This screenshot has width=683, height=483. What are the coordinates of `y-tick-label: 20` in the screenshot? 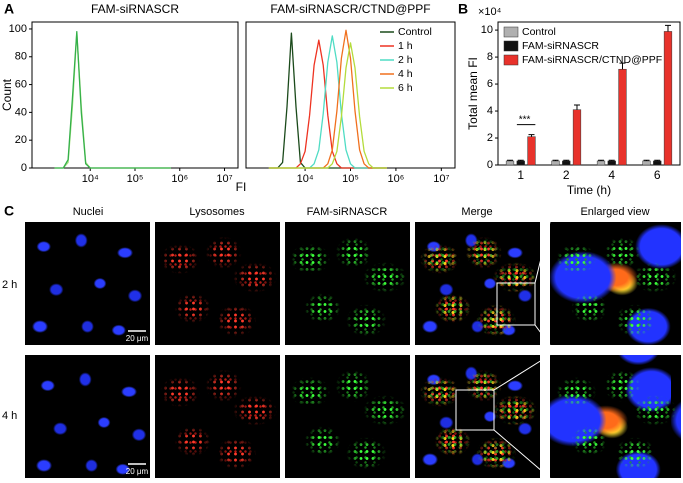 It's located at (21, 140).